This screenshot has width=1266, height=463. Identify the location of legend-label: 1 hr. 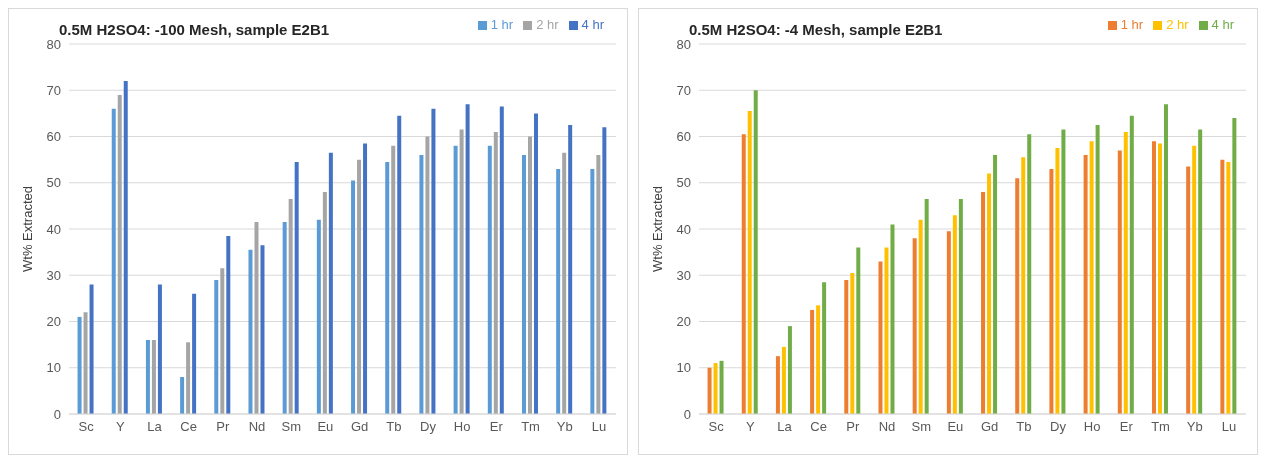
(1132, 24).